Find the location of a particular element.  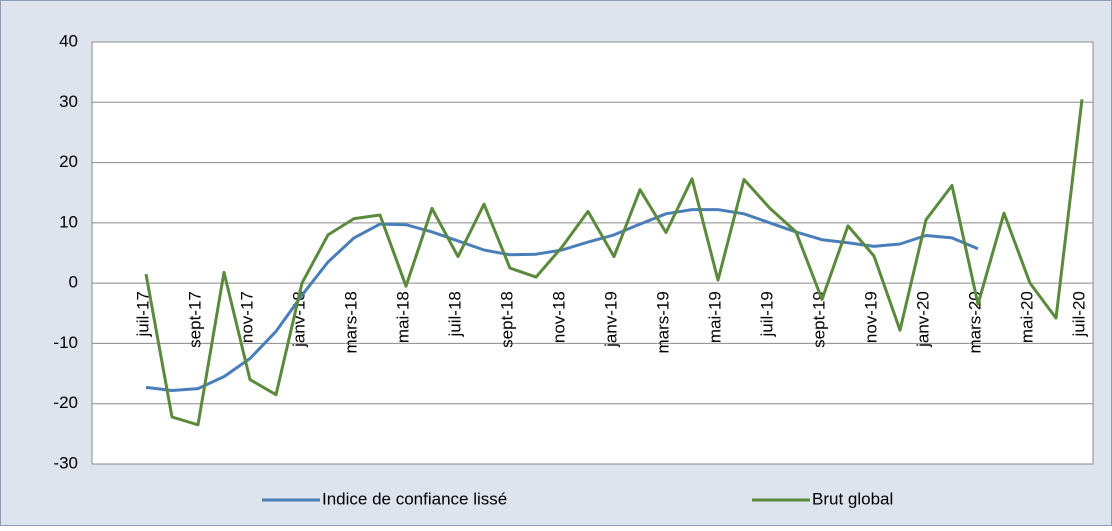

legend-label: Brut global is located at coordinates (852, 498).